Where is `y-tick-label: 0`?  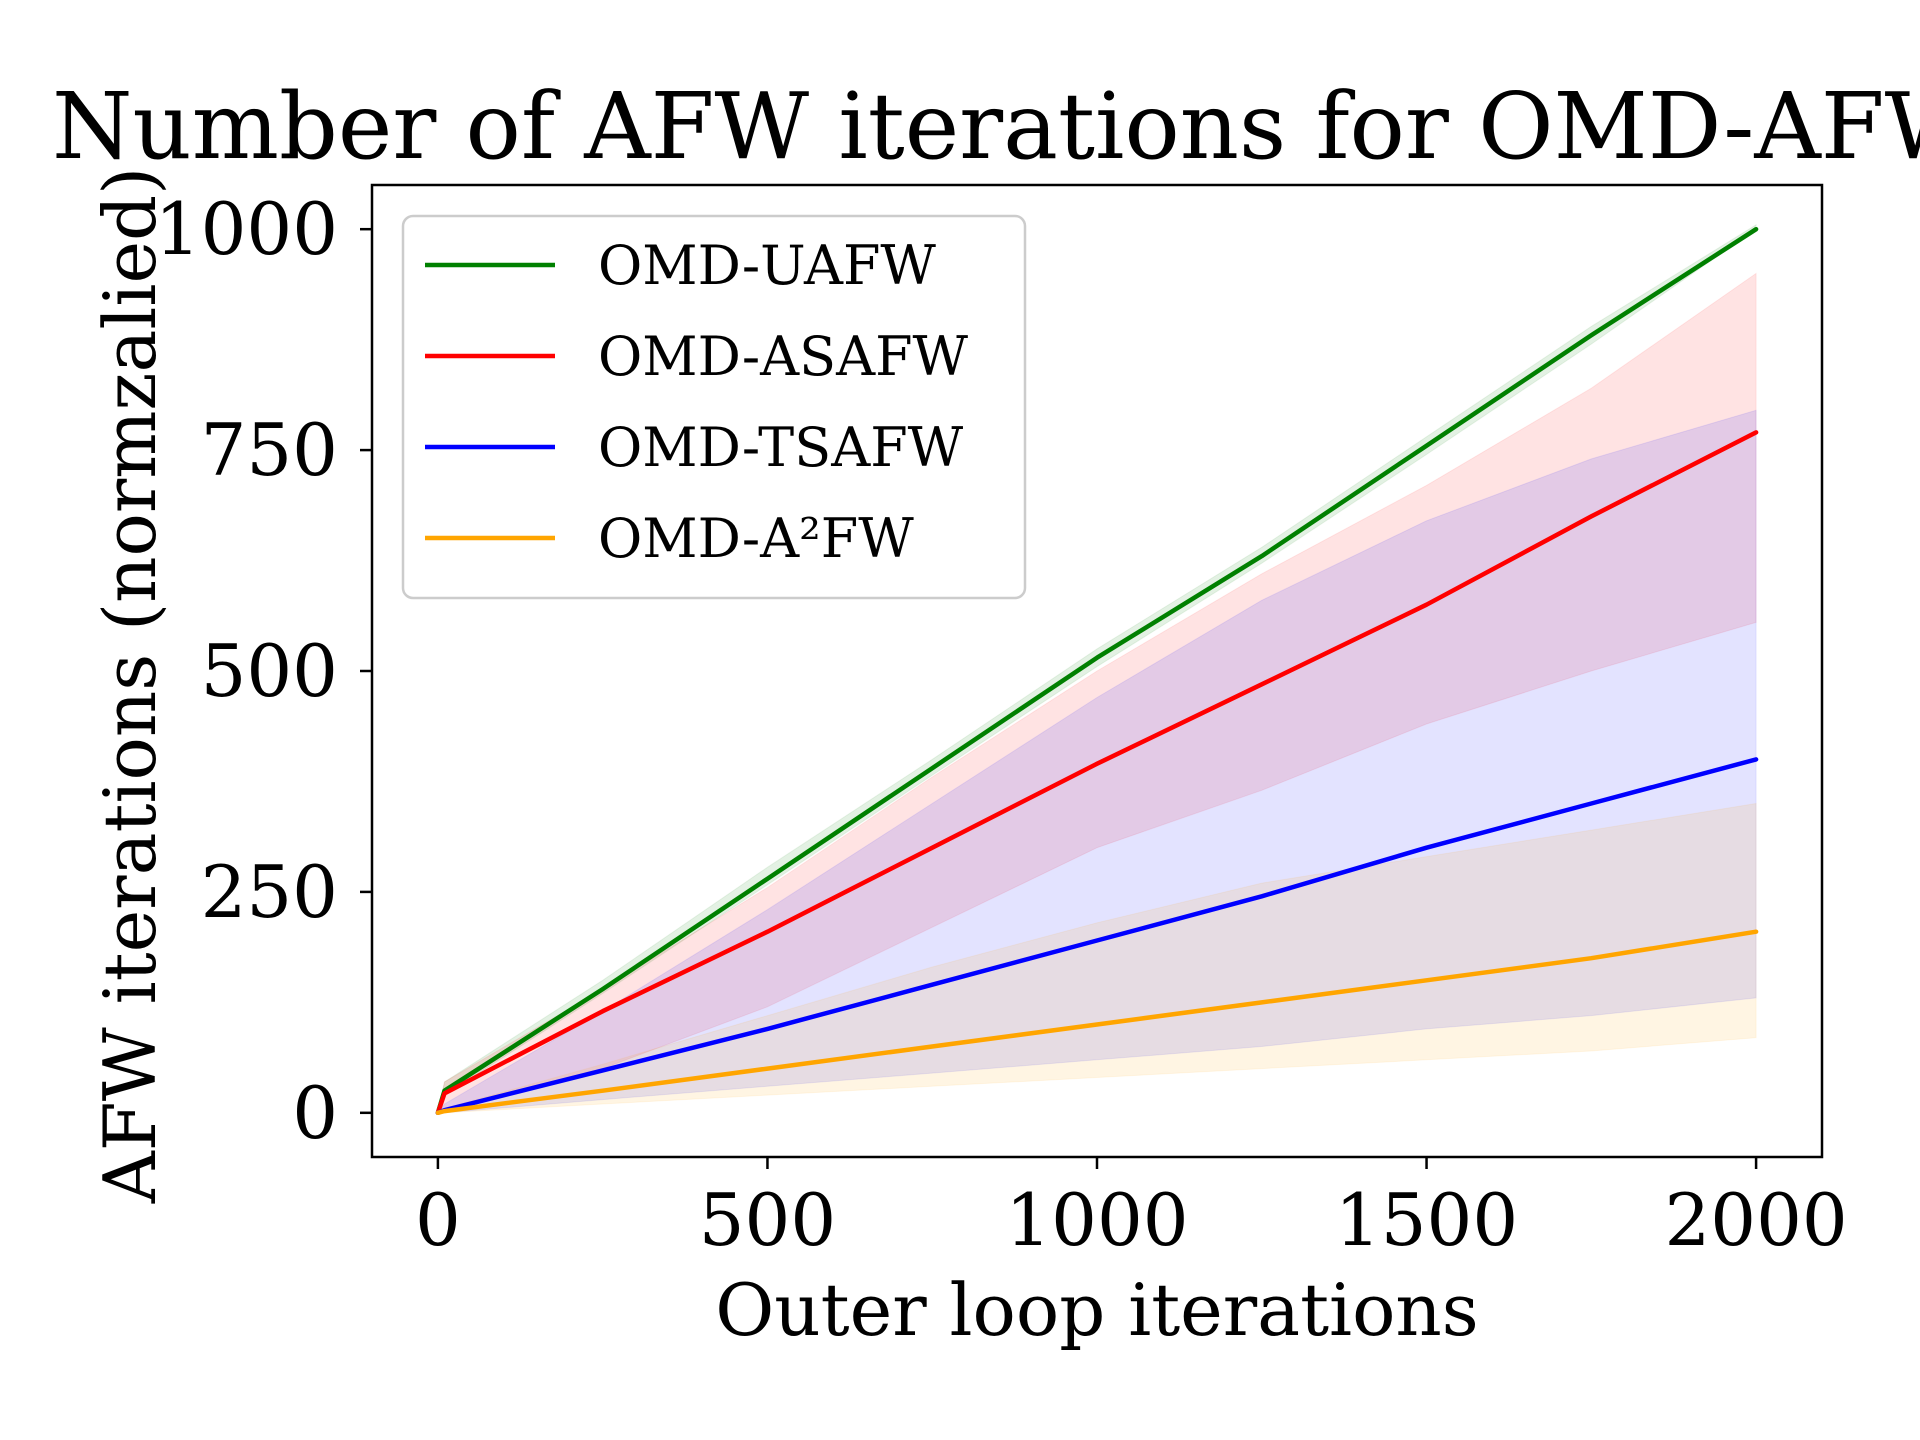
y-tick-label: 0 is located at coordinates (315, 1113).